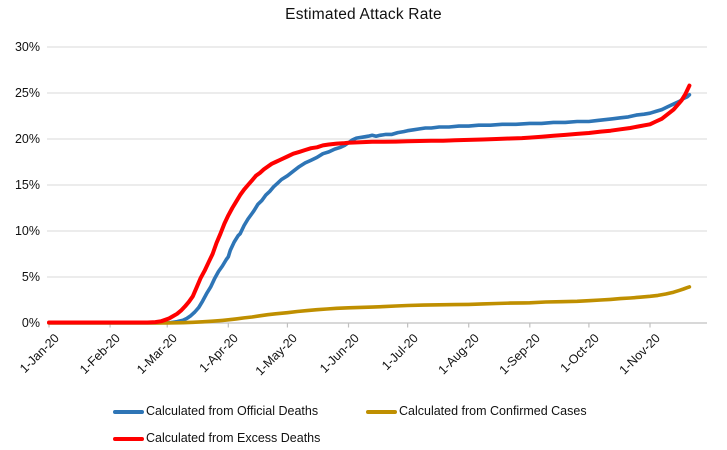  I want to click on y-tick-label: 5%, so click(30, 277).